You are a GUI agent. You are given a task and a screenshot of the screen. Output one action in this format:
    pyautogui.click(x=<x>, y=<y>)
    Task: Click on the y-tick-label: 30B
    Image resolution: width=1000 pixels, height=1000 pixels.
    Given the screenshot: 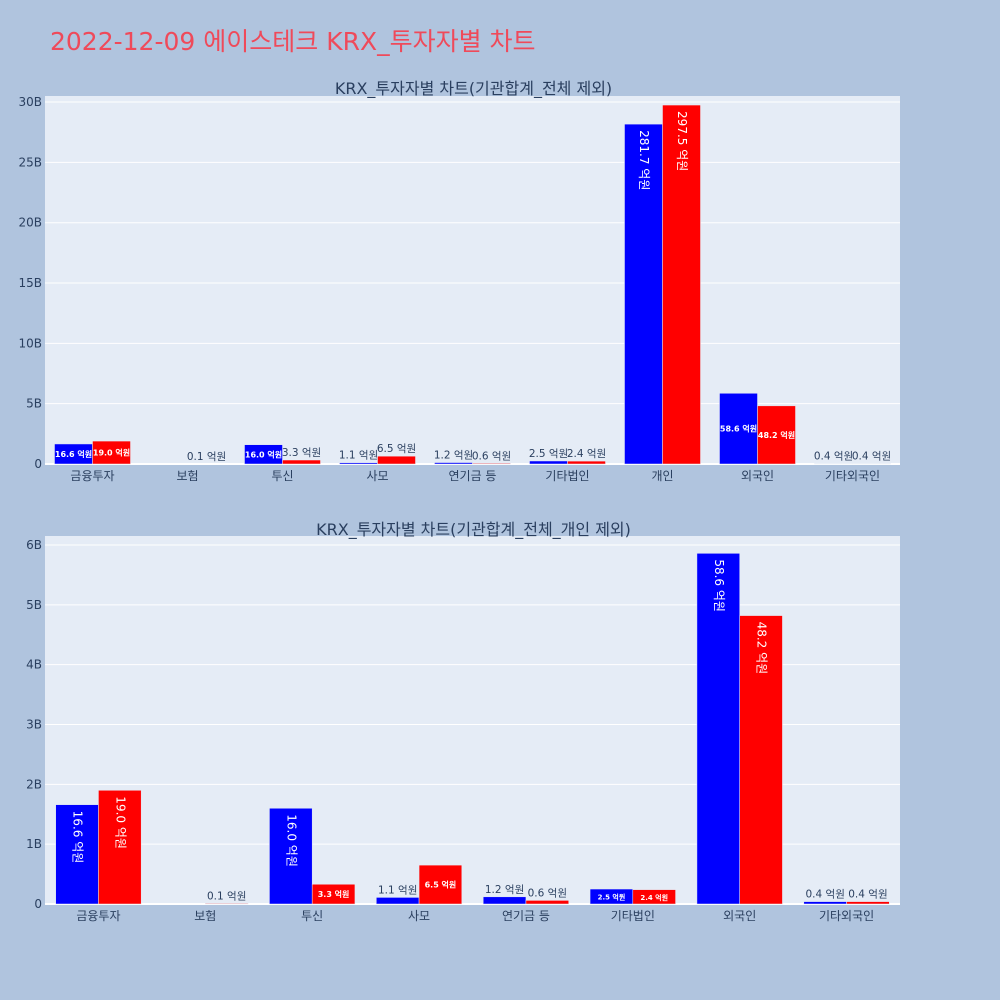 What is the action you would take?
    pyautogui.click(x=30, y=102)
    